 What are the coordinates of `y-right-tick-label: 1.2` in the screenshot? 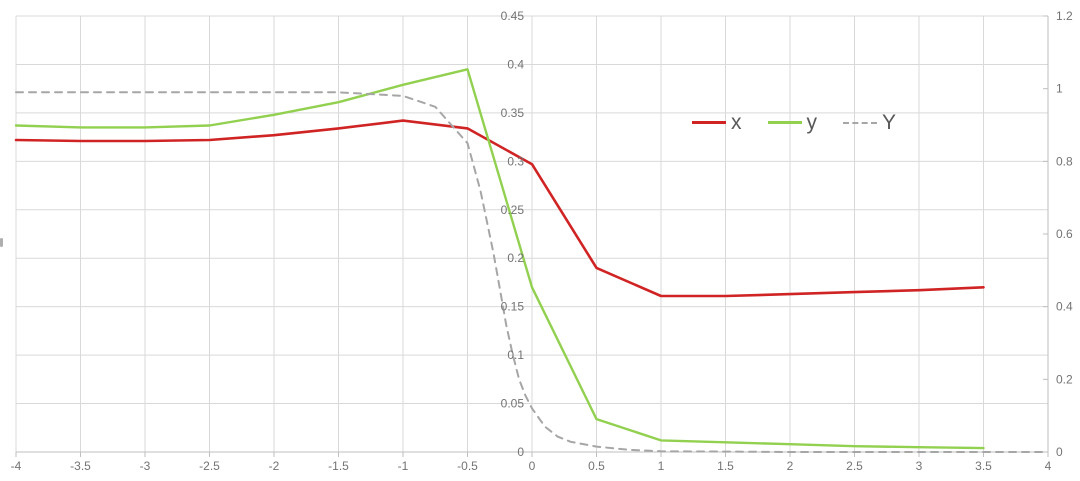 It's located at (1064, 16).